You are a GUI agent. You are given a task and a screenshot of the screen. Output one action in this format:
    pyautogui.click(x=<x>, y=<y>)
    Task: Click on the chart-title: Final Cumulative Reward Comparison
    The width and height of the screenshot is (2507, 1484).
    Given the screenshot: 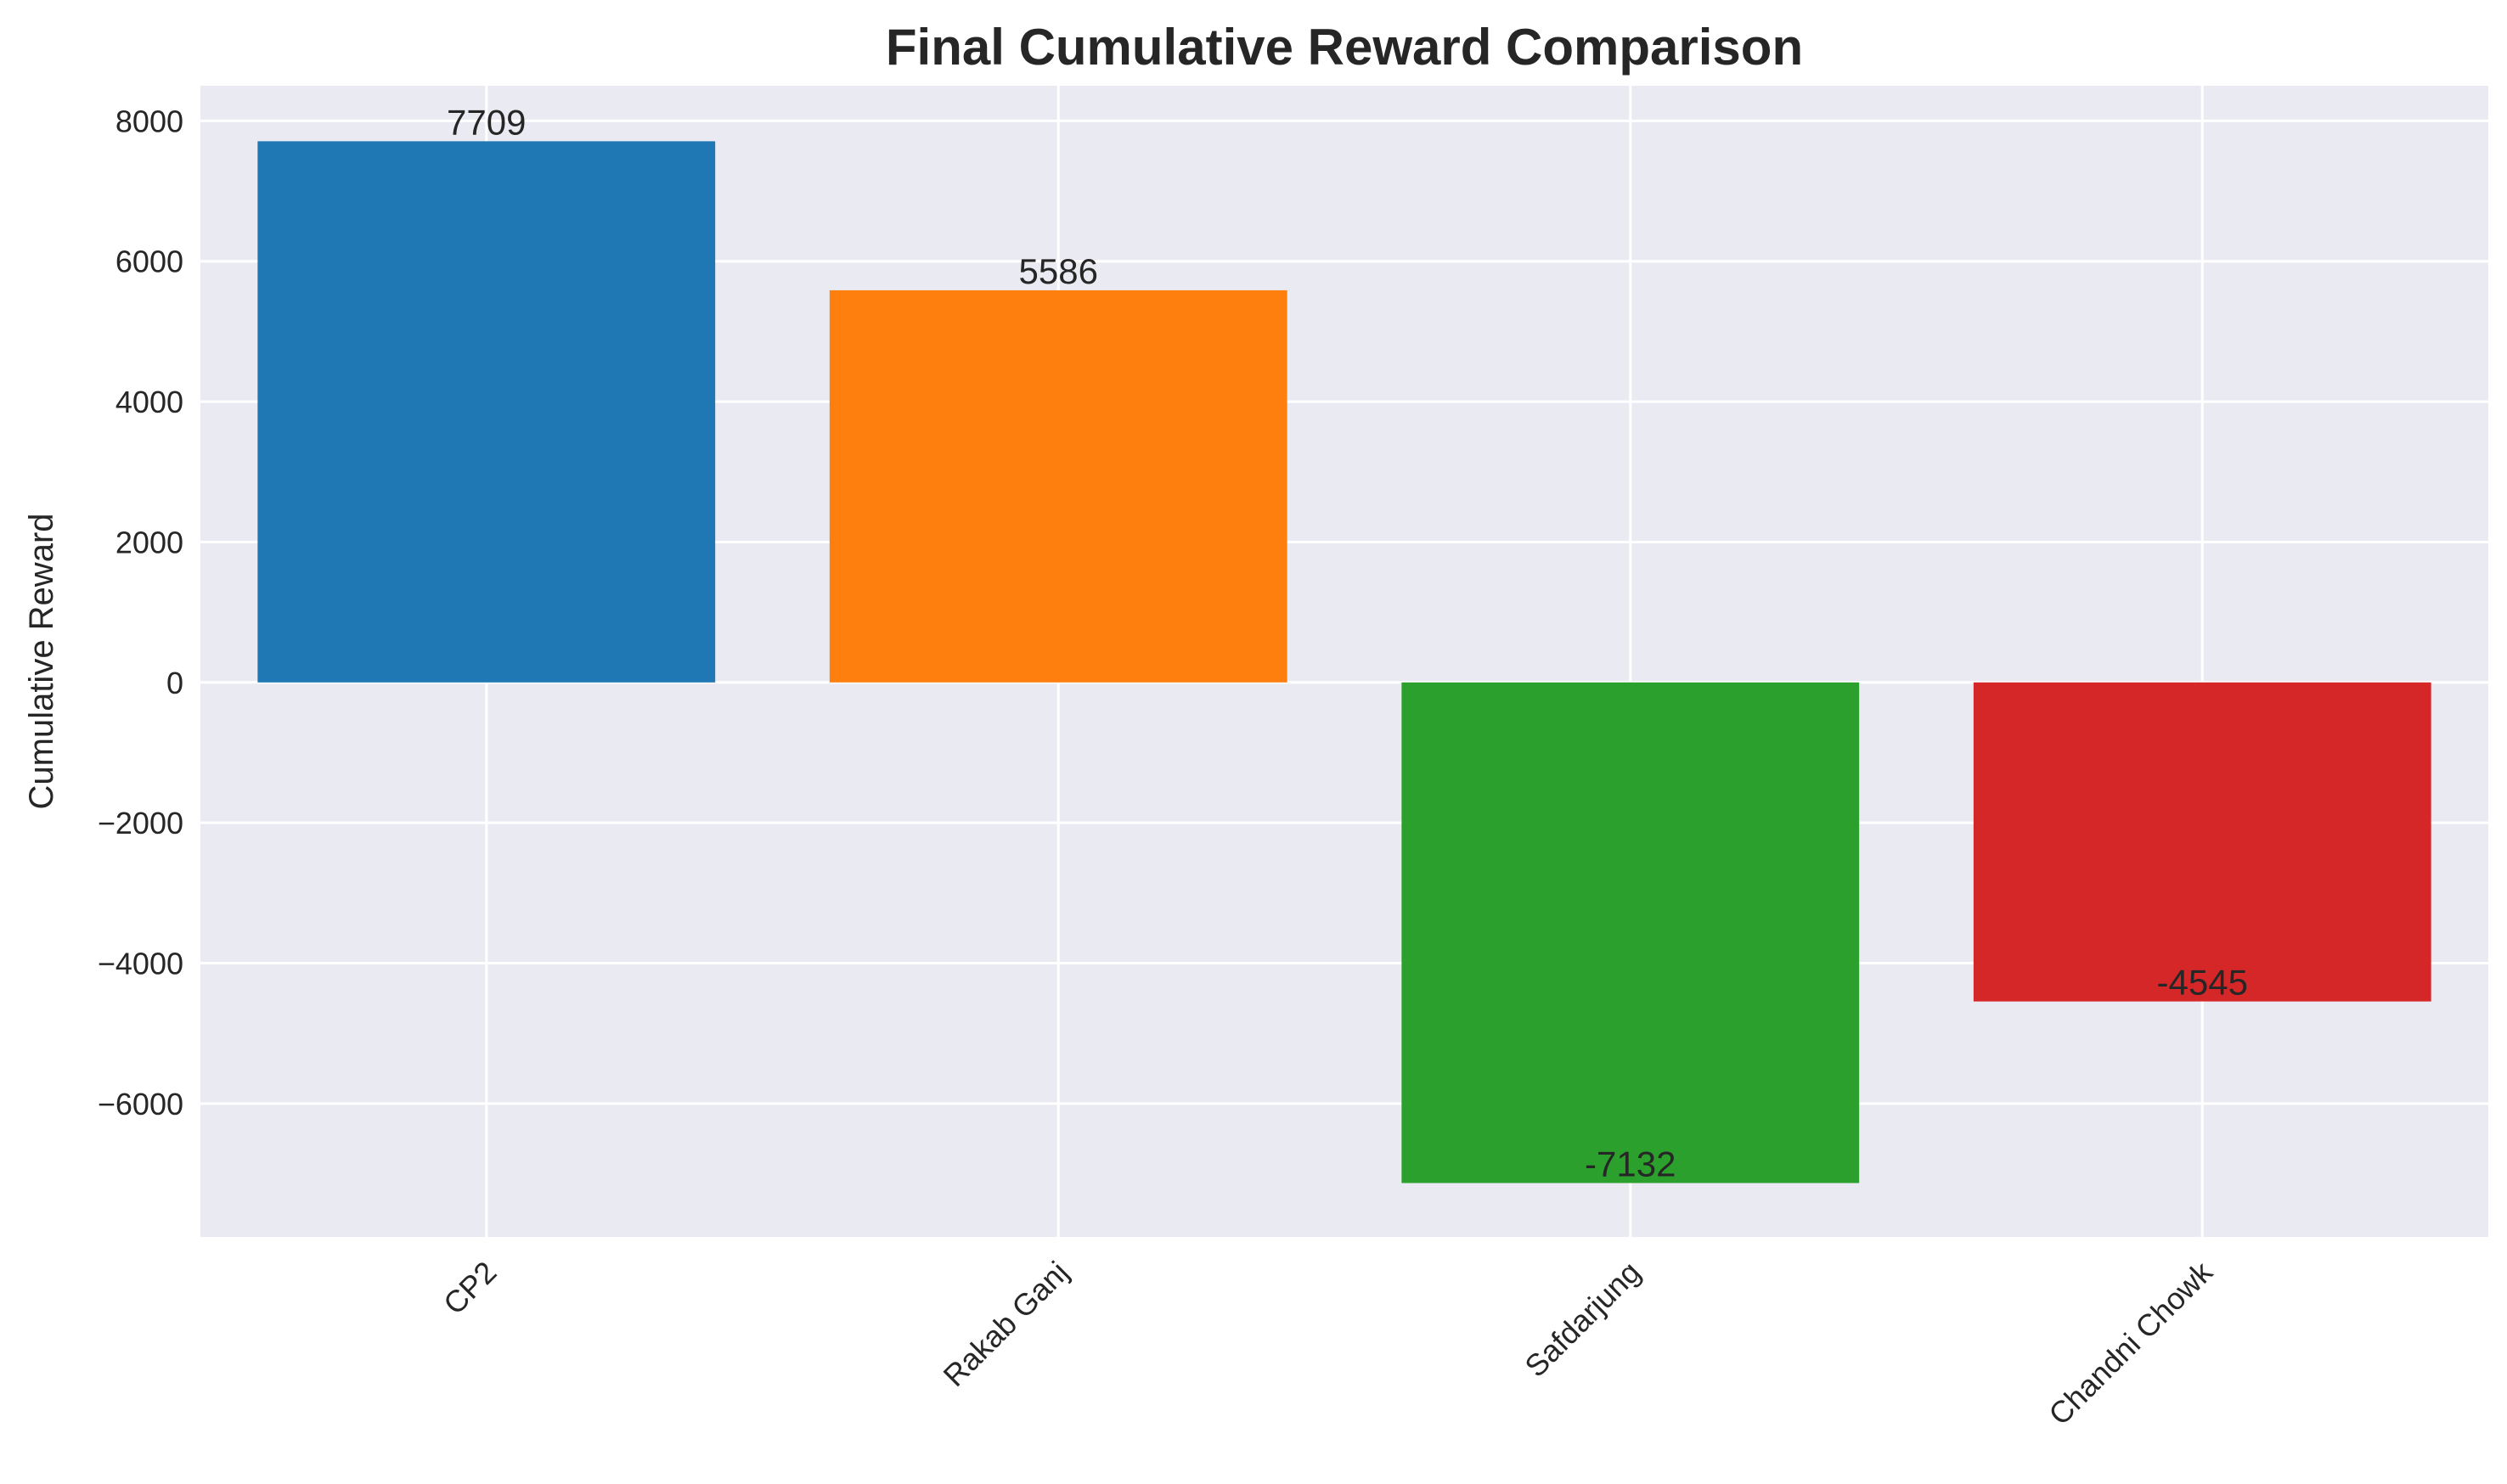 What is the action you would take?
    pyautogui.click(x=1344, y=47)
    